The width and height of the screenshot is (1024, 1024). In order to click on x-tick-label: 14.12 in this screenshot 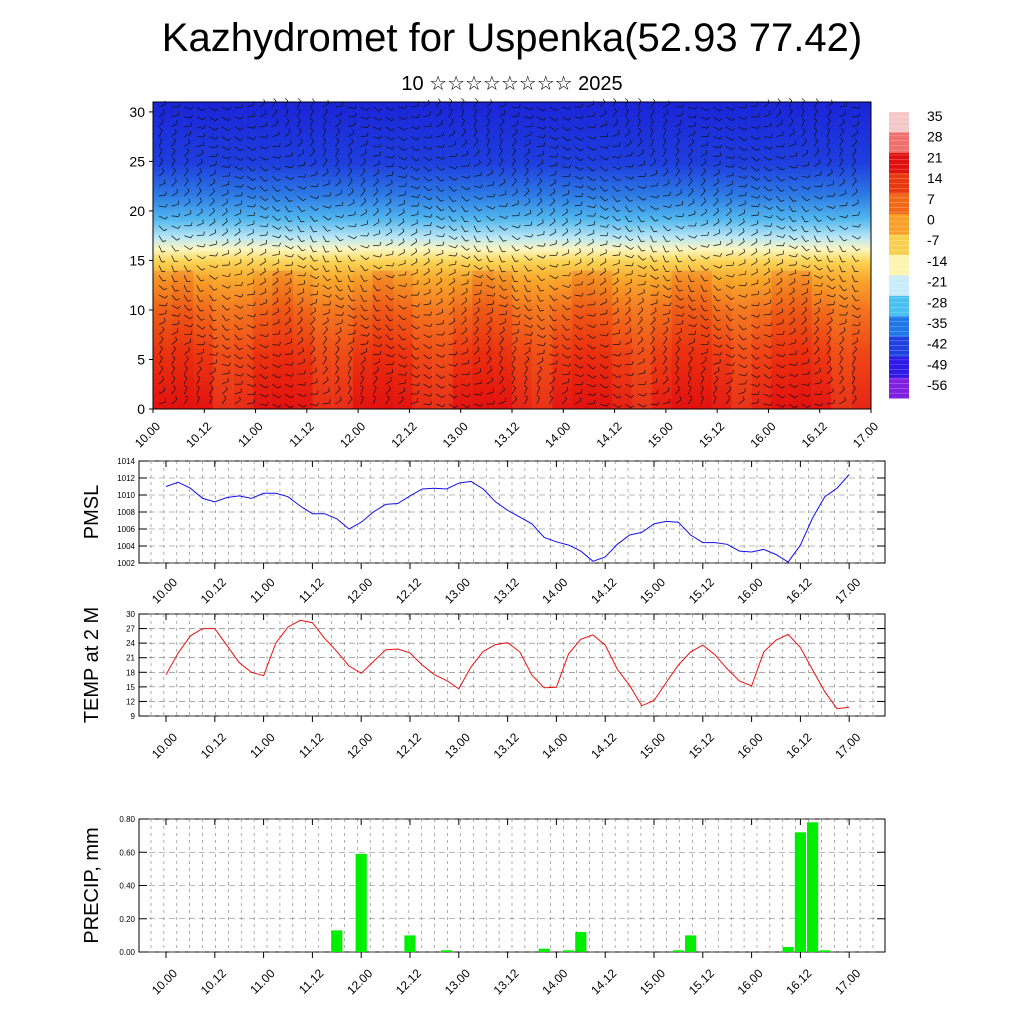, I will do `click(603, 981)`.